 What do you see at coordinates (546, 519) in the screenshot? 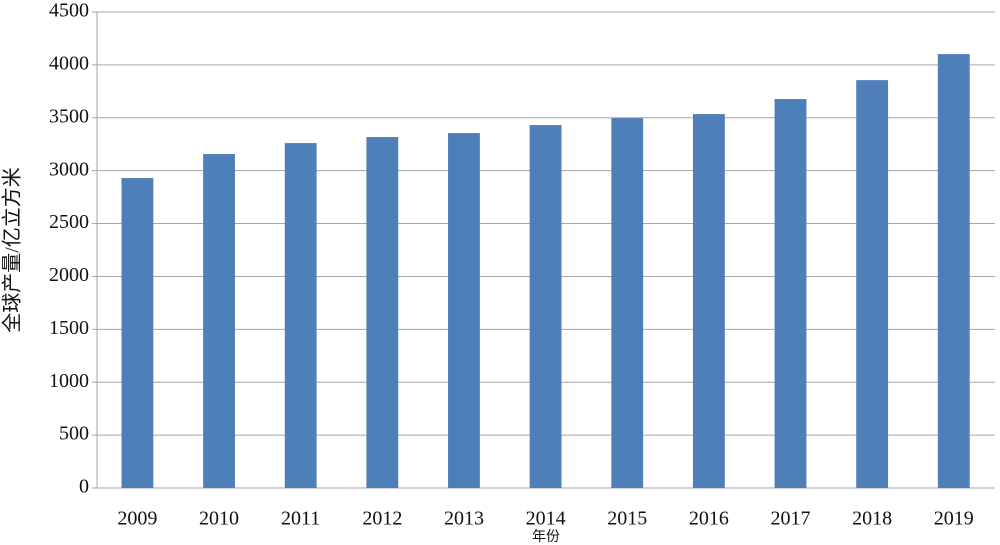
I see `x-tick-label: 2014` at bounding box center [546, 519].